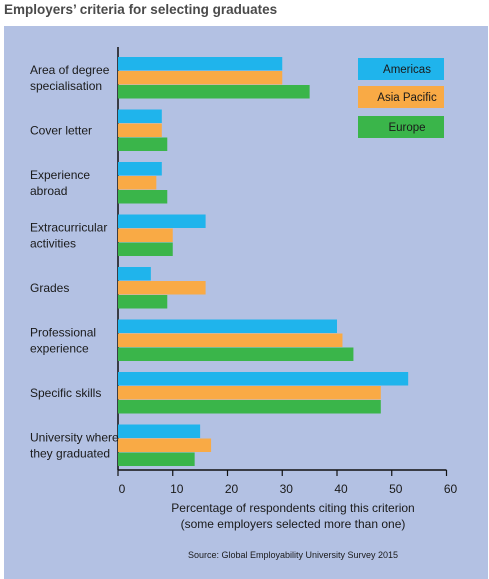 This screenshot has width=489, height=579. Describe the element at coordinates (396, 489) in the screenshot. I see `x-tick-label-50: 50` at that location.